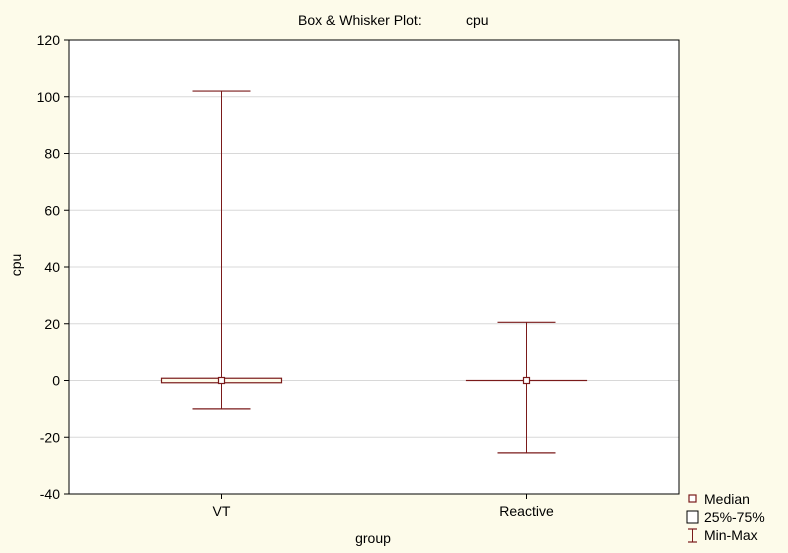 The image size is (788, 553). What do you see at coordinates (52, 154) in the screenshot?
I see `y-tick-label: 80` at bounding box center [52, 154].